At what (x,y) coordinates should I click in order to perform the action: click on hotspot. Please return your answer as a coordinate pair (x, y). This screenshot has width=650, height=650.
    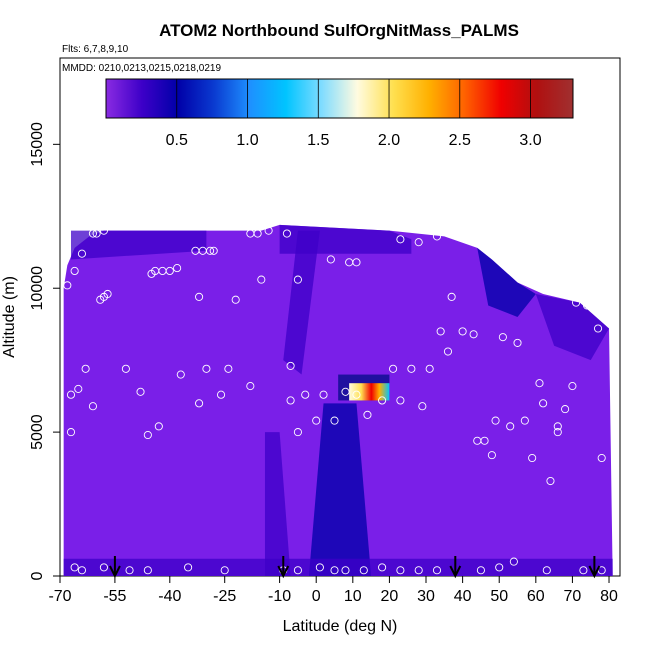
    Looking at the image, I should click on (369, 392).